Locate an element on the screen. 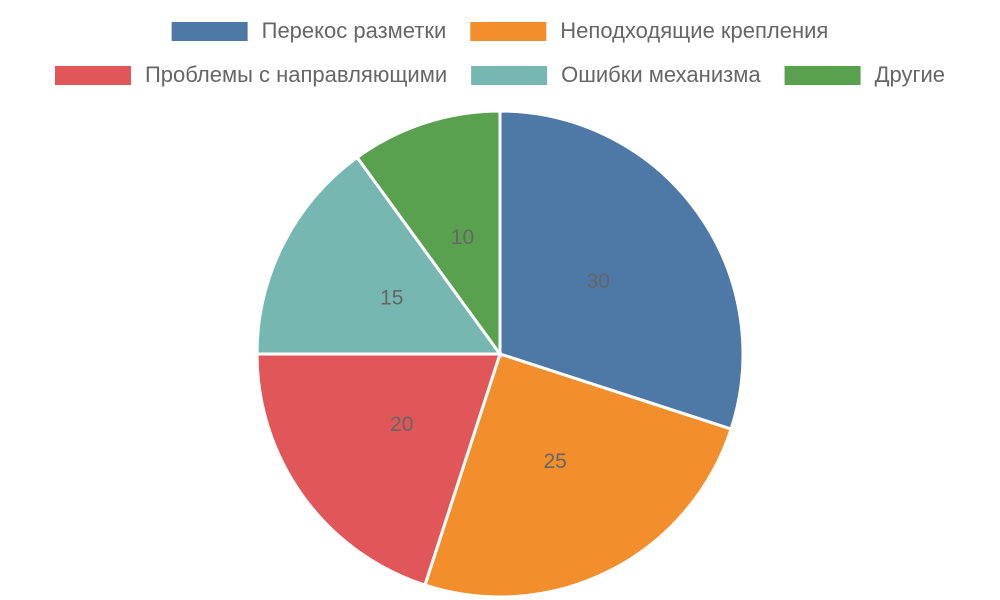  legend-label: Проблемы с направляющими is located at coordinates (296, 74).